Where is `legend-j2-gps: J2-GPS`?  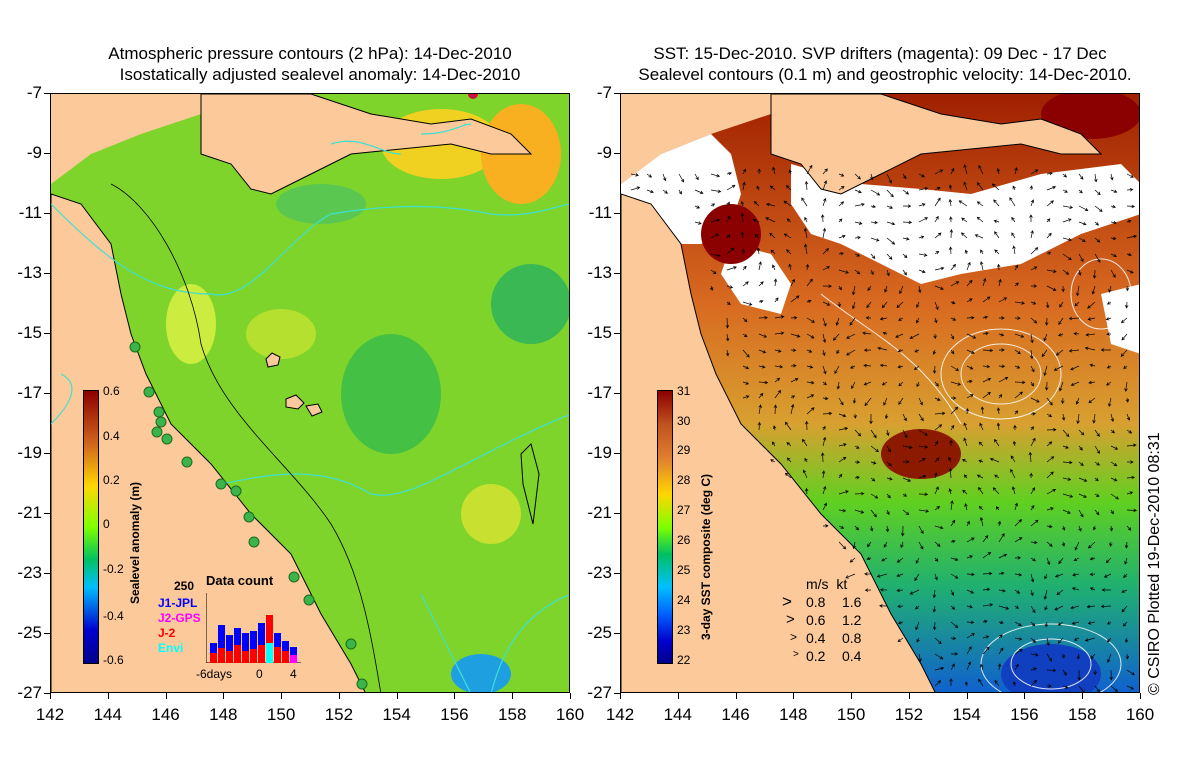 legend-j2-gps: J2-GPS is located at coordinates (179, 618).